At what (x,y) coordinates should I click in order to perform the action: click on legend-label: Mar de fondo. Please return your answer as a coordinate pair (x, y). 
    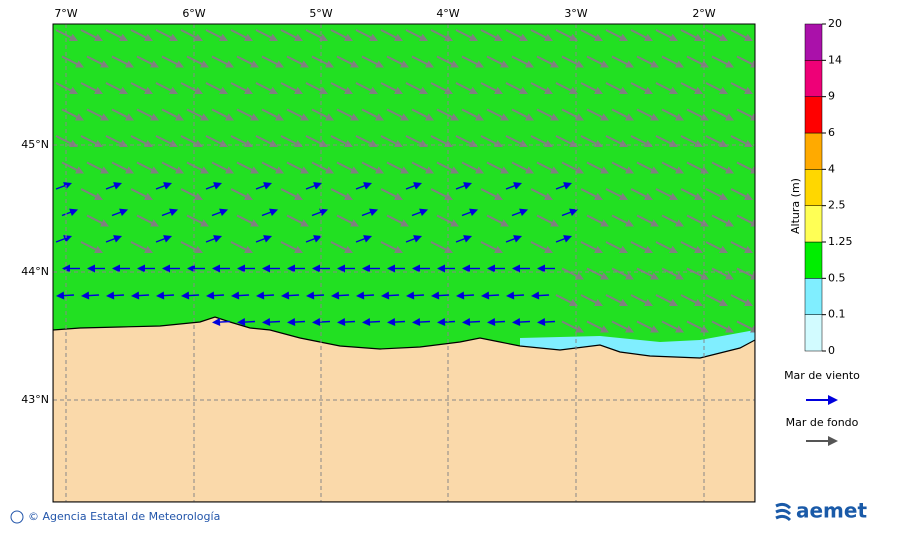
    Looking at the image, I should click on (822, 422).